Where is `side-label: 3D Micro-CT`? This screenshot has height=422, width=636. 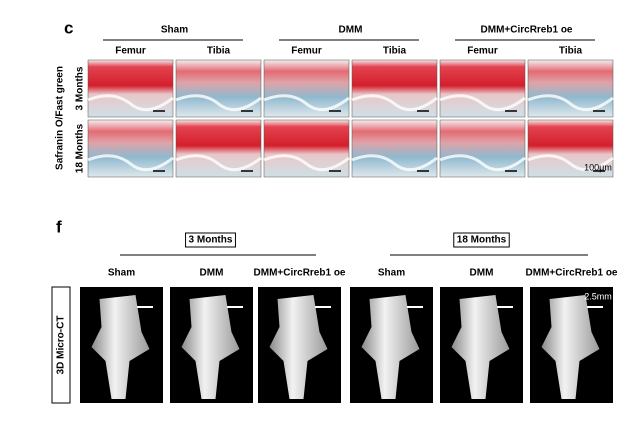 side-label: 3D Micro-CT is located at coordinates (61, 345).